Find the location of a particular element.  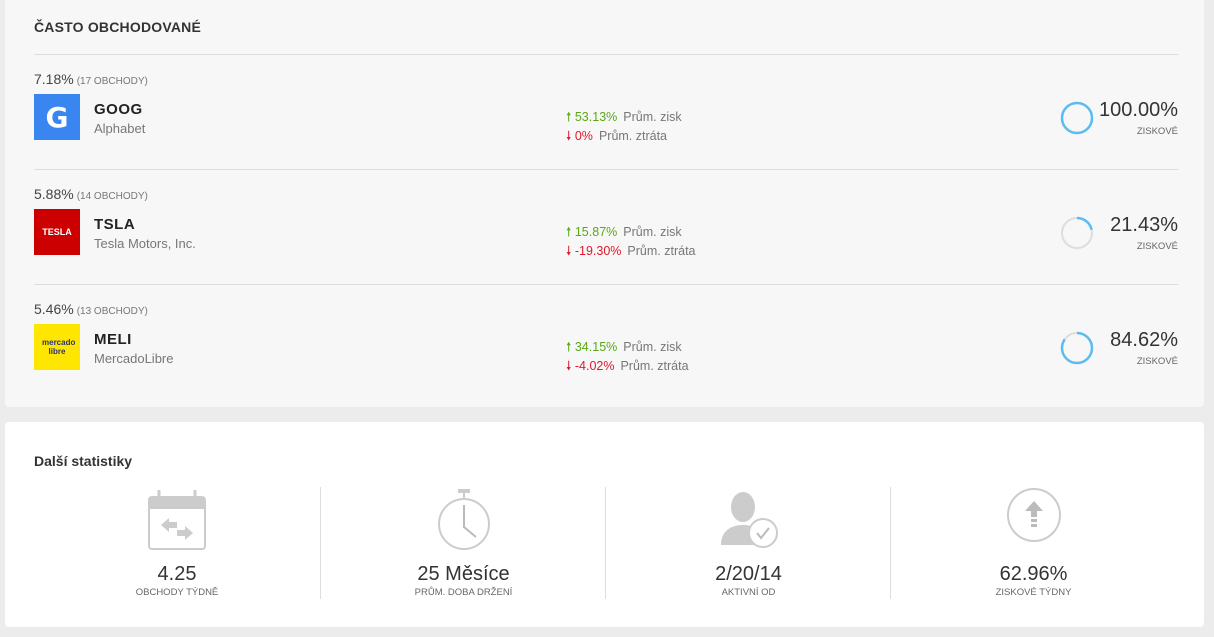

stat-avg-holding: 25 Měsíce PRŮM. DOBA DRŽENÍ is located at coordinates (463, 543).